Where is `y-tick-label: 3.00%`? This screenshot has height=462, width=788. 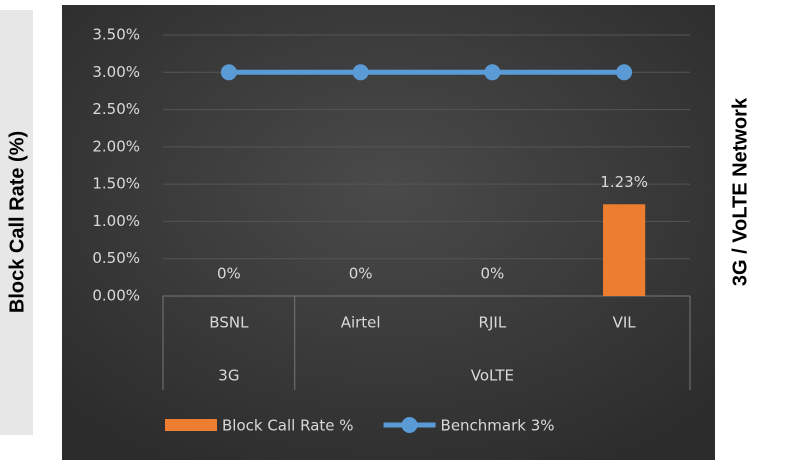 y-tick-label: 3.00% is located at coordinates (116, 72).